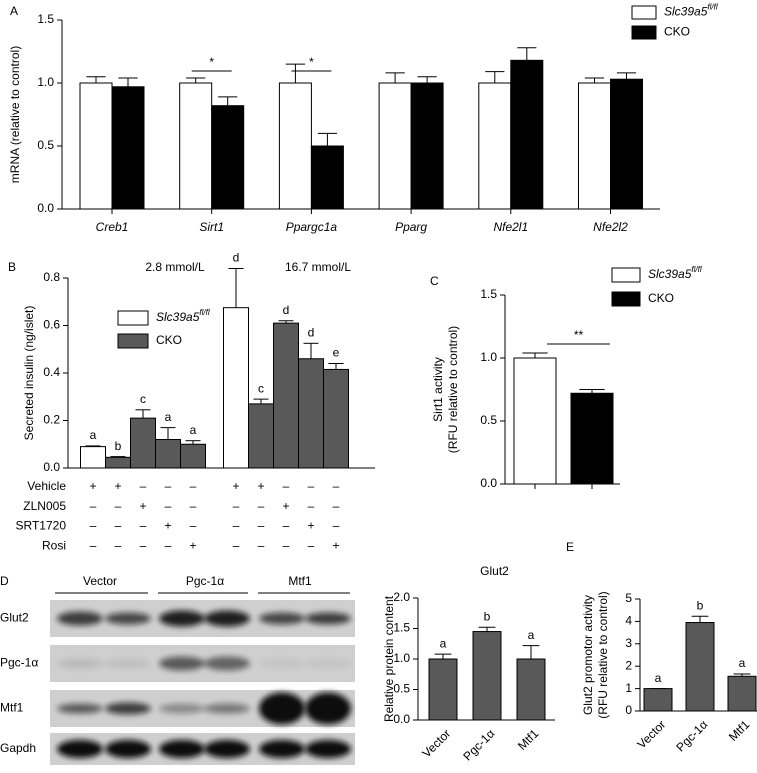  Describe the element at coordinates (401, 689) in the screenshot. I see `y-tick-label: 0.5` at that location.